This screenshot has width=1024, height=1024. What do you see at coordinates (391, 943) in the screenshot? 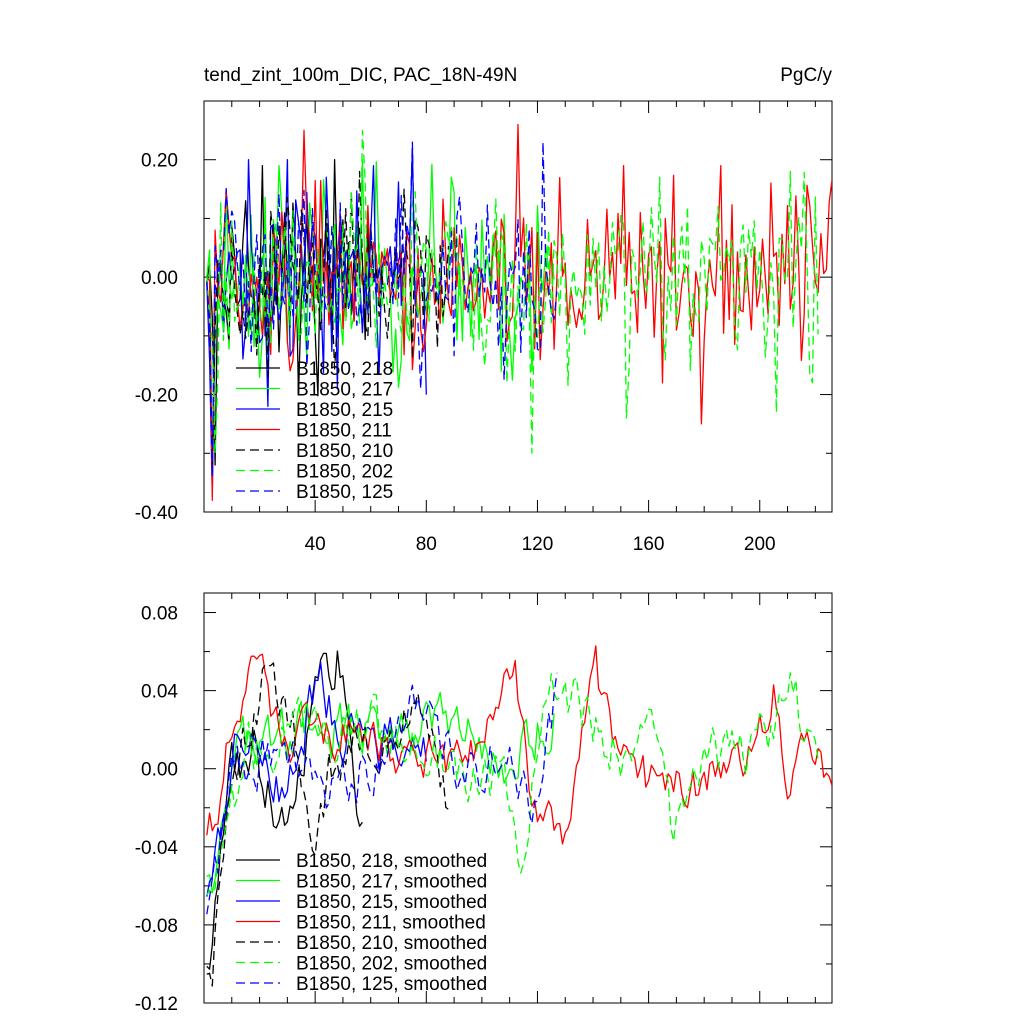
I see `legend-entry-label: B1850, 210, smoothed` at bounding box center [391, 943].